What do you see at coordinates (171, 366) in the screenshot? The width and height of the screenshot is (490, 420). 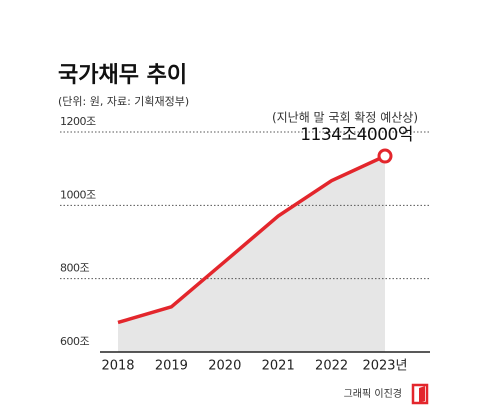 I see `x-tick-label: 2019` at bounding box center [171, 366].